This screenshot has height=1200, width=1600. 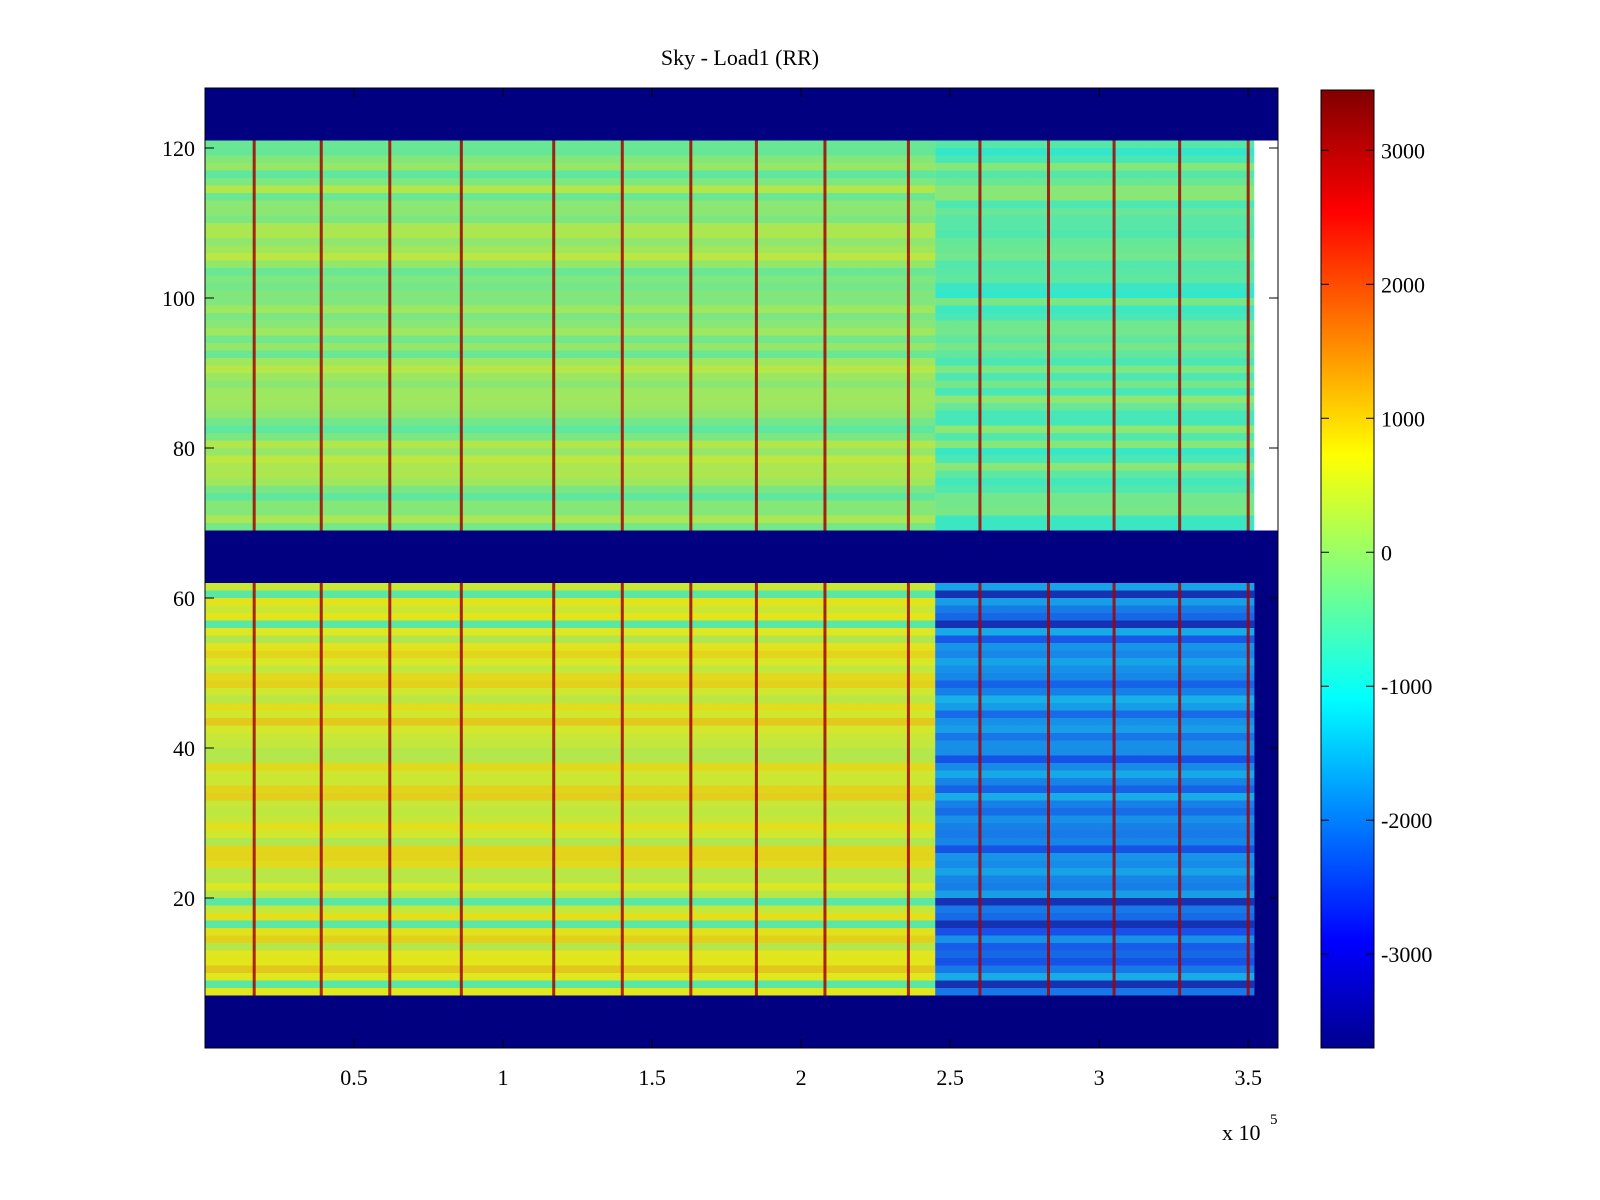 I want to click on colorbar-tick-label: 2000, so click(x=1403, y=284).